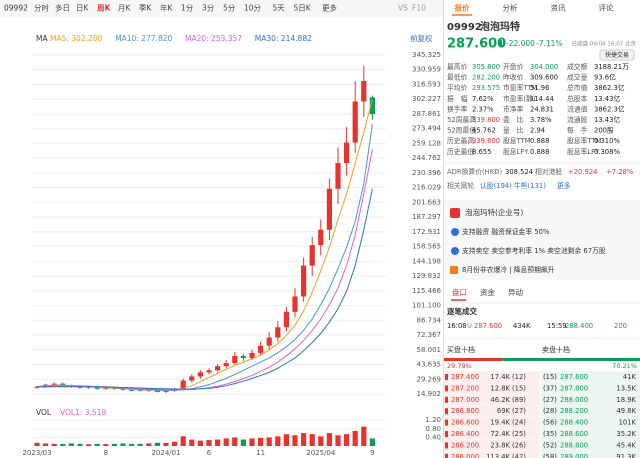  What do you see at coordinates (455, 213) in the screenshot?
I see `company-icon` at bounding box center [455, 213].